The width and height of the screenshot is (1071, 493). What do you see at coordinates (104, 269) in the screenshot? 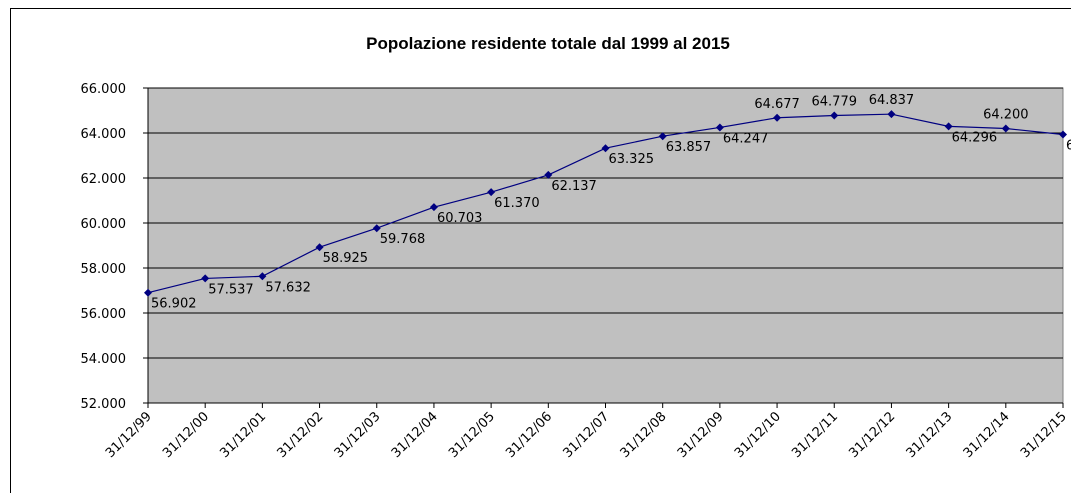
I see `y-tick-label: 58.000` at bounding box center [104, 269].